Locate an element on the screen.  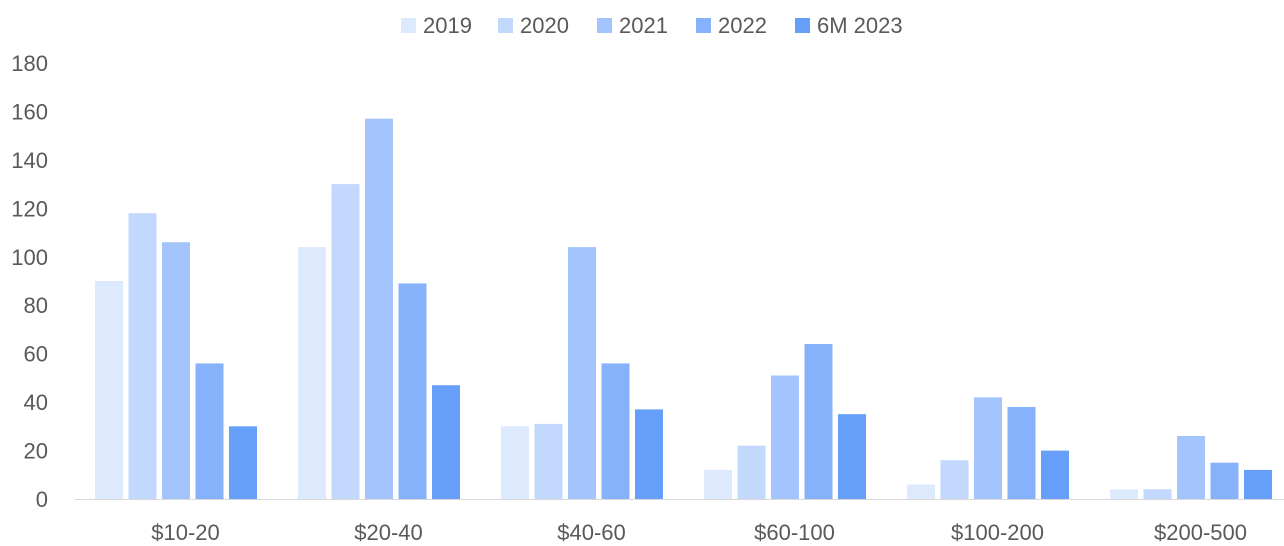
y-tick-label: 180 is located at coordinates (29, 63).